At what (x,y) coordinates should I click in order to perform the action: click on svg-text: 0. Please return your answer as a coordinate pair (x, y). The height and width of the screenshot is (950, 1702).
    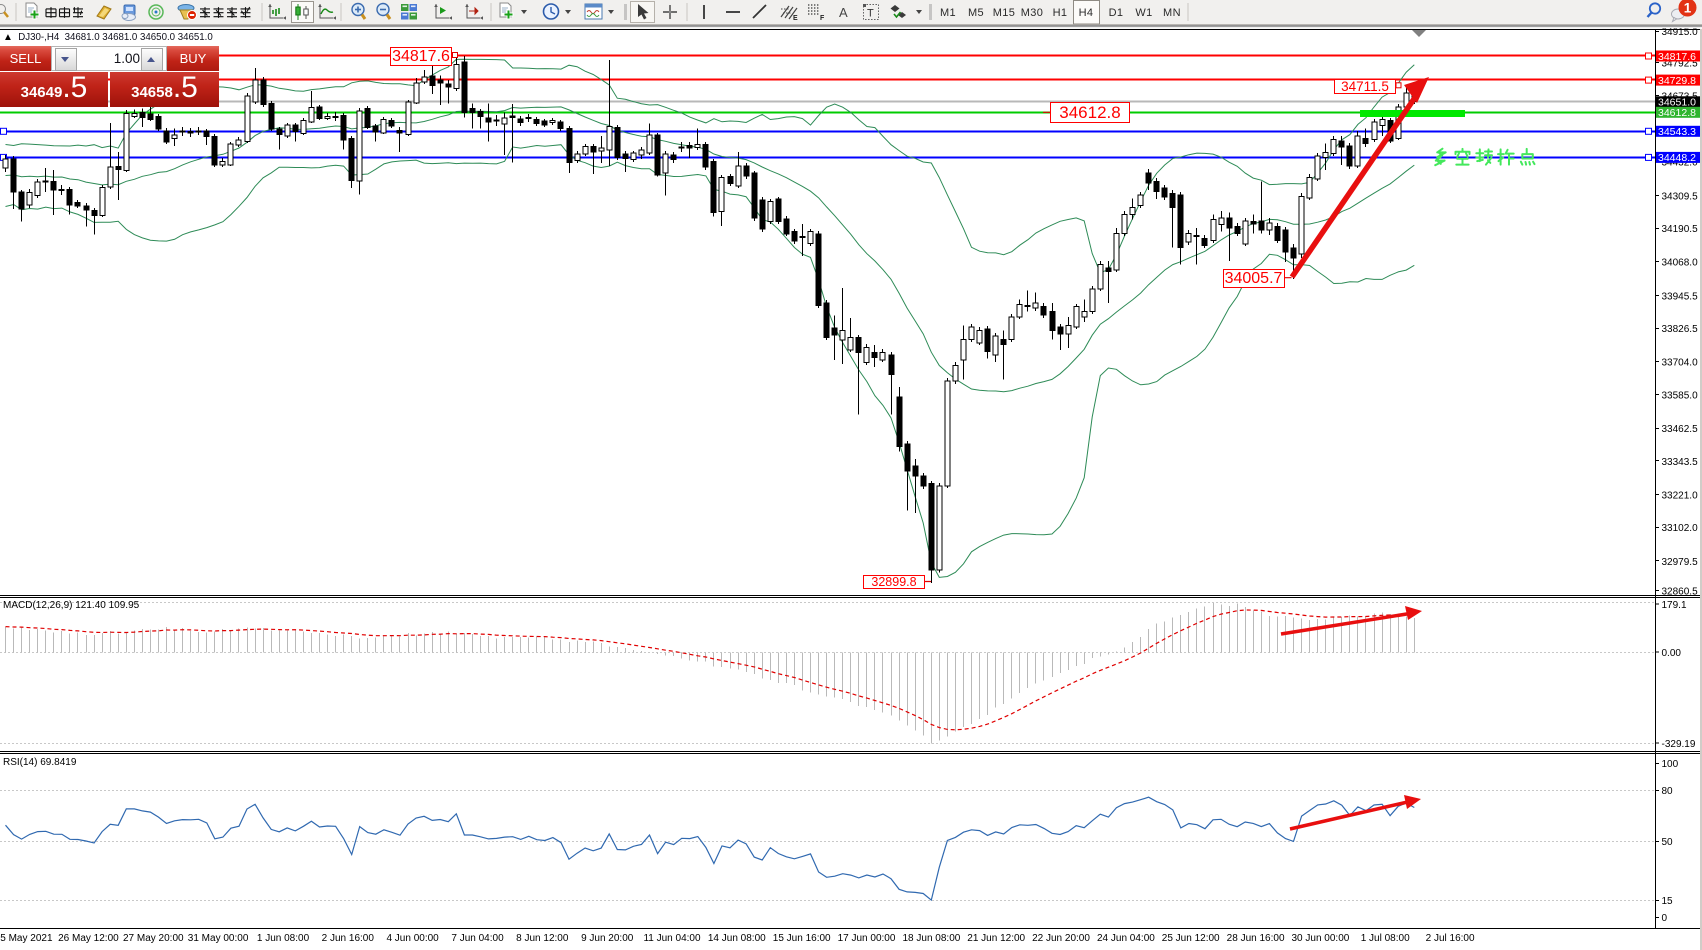
    Looking at the image, I should click on (1665, 918).